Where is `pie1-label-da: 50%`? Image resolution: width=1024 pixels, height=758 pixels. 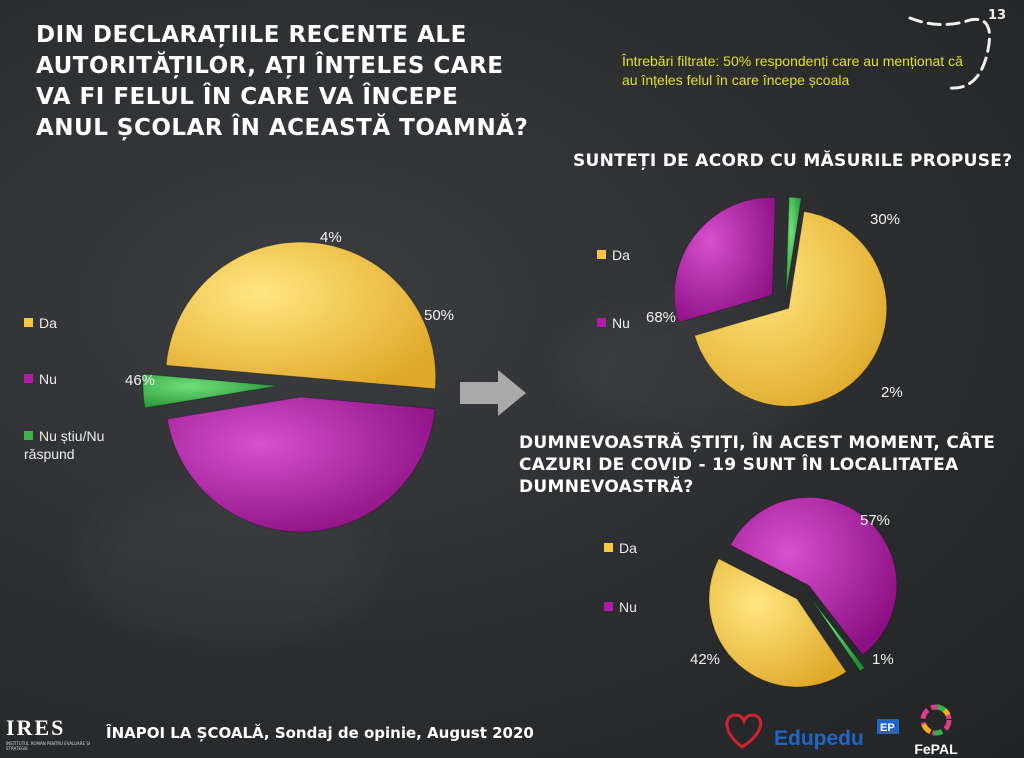
pie1-label-da: 50% is located at coordinates (439, 315).